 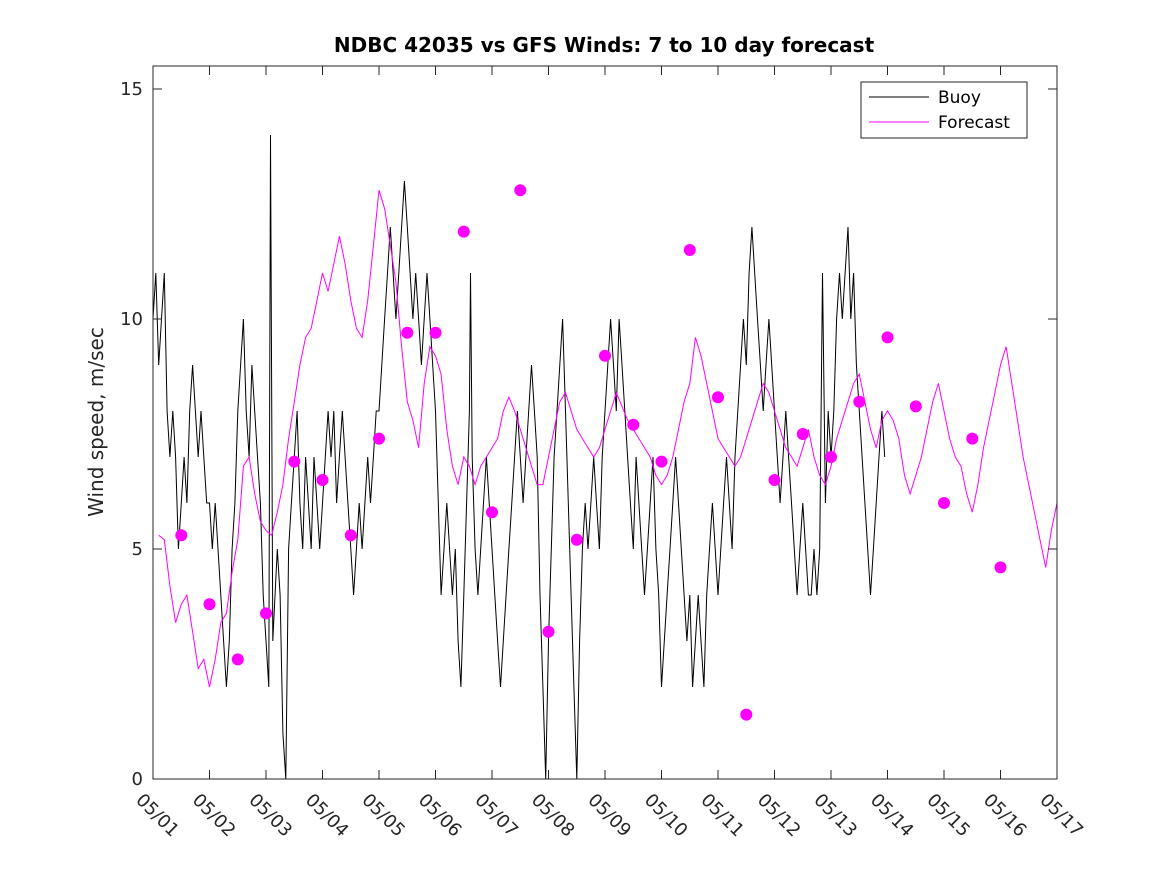 I want to click on legend: Buoy Forecast, so click(x=944, y=110).